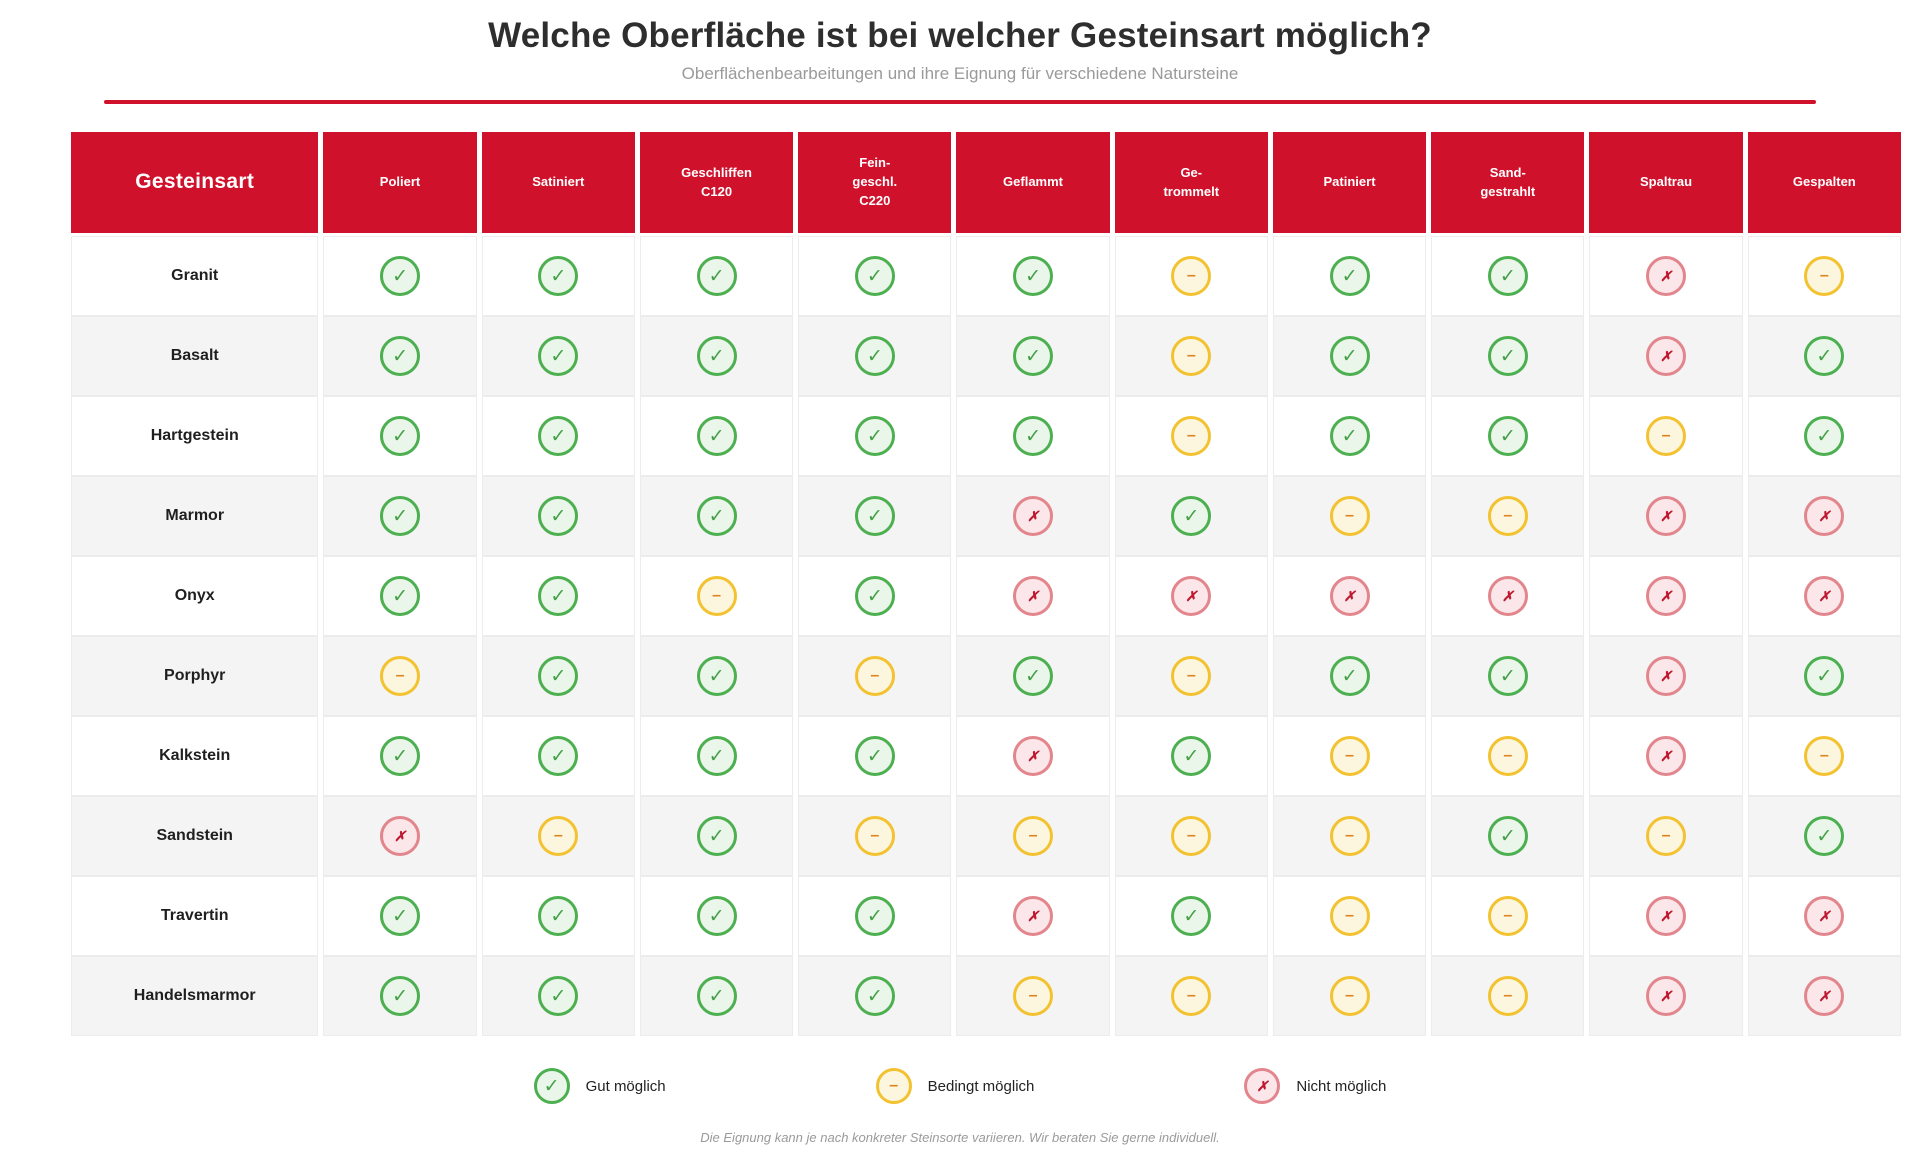  What do you see at coordinates (1824, 184) in the screenshot?
I see `column-header: Gespalten` at bounding box center [1824, 184].